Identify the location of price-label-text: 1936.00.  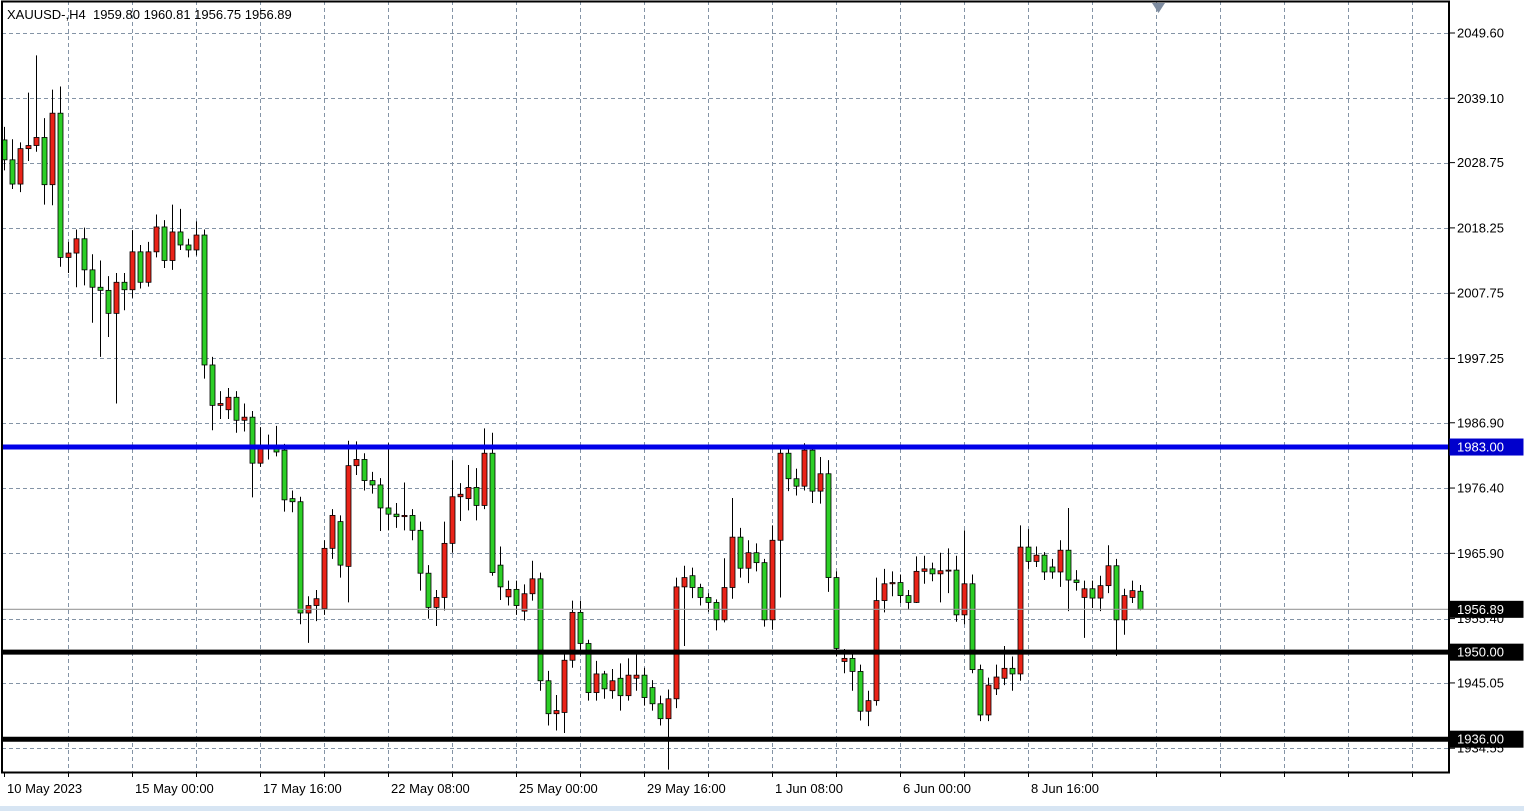
(1480, 739).